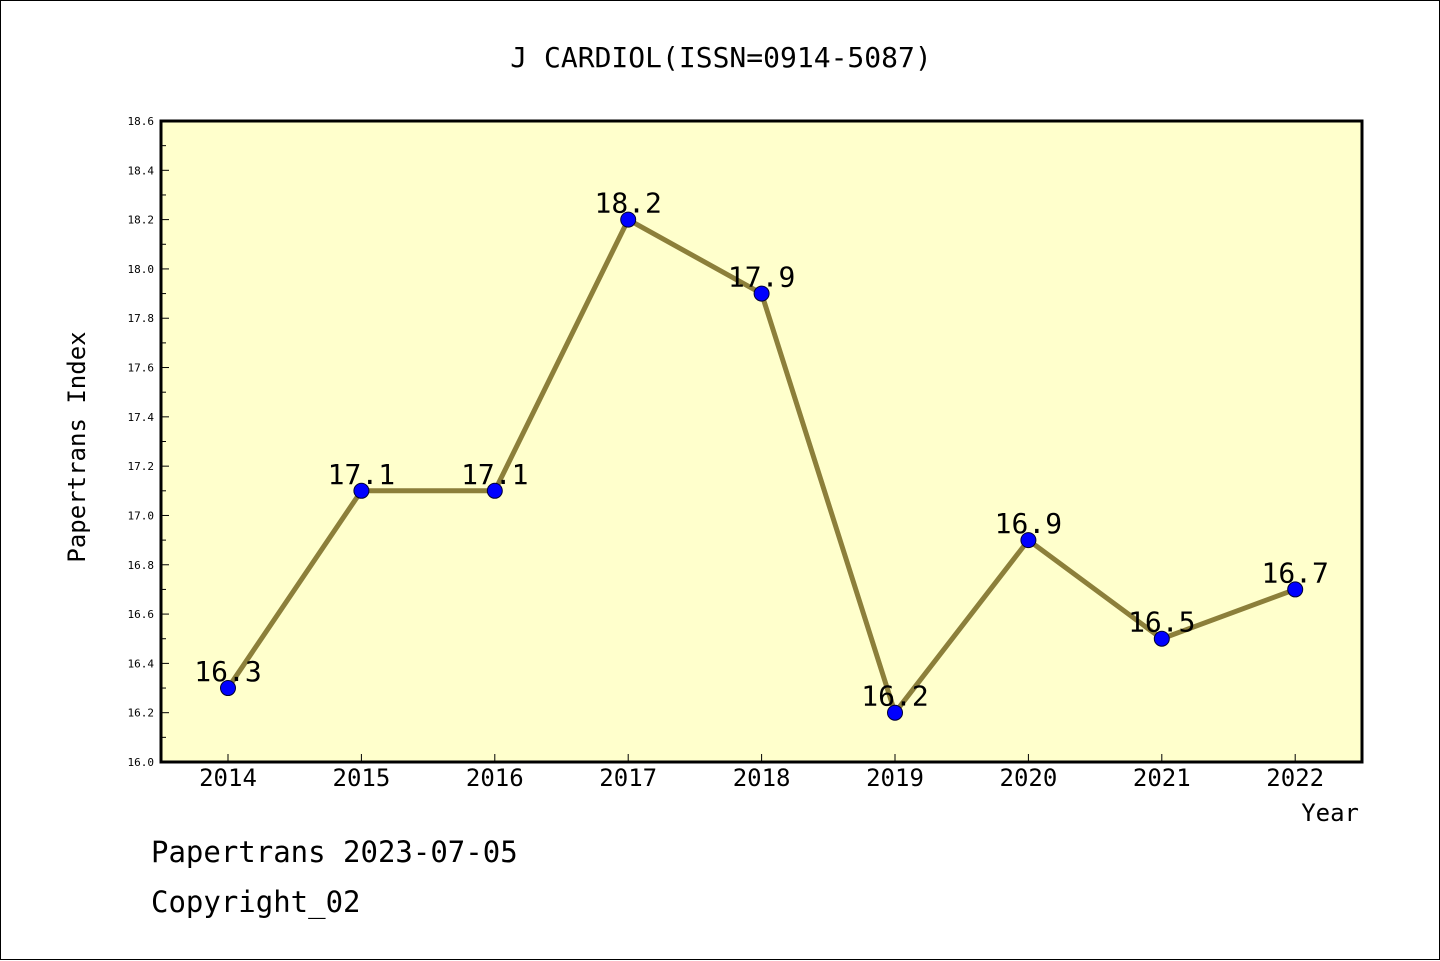 The image size is (1440, 961). What do you see at coordinates (334, 852) in the screenshot?
I see `footer-date: Papertrans 2023-07-05` at bounding box center [334, 852].